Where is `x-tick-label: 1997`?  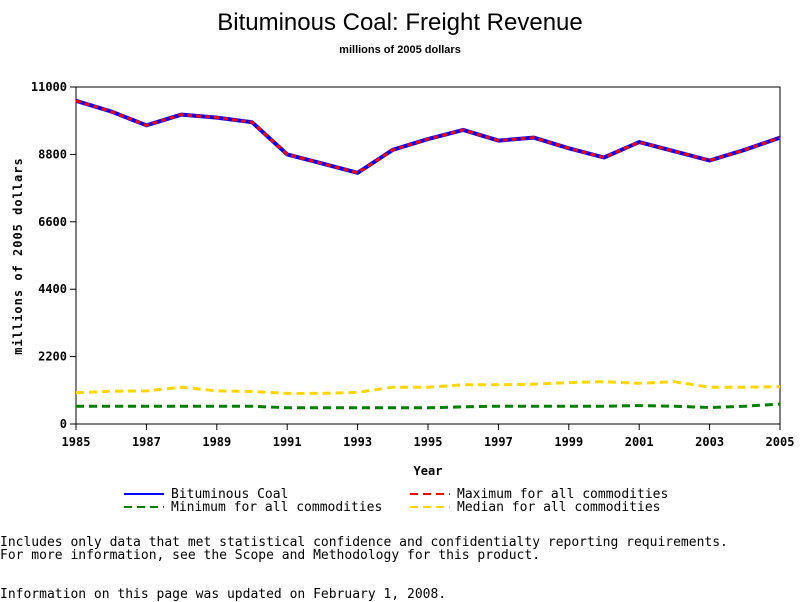 x-tick-label: 1997 is located at coordinates (498, 442).